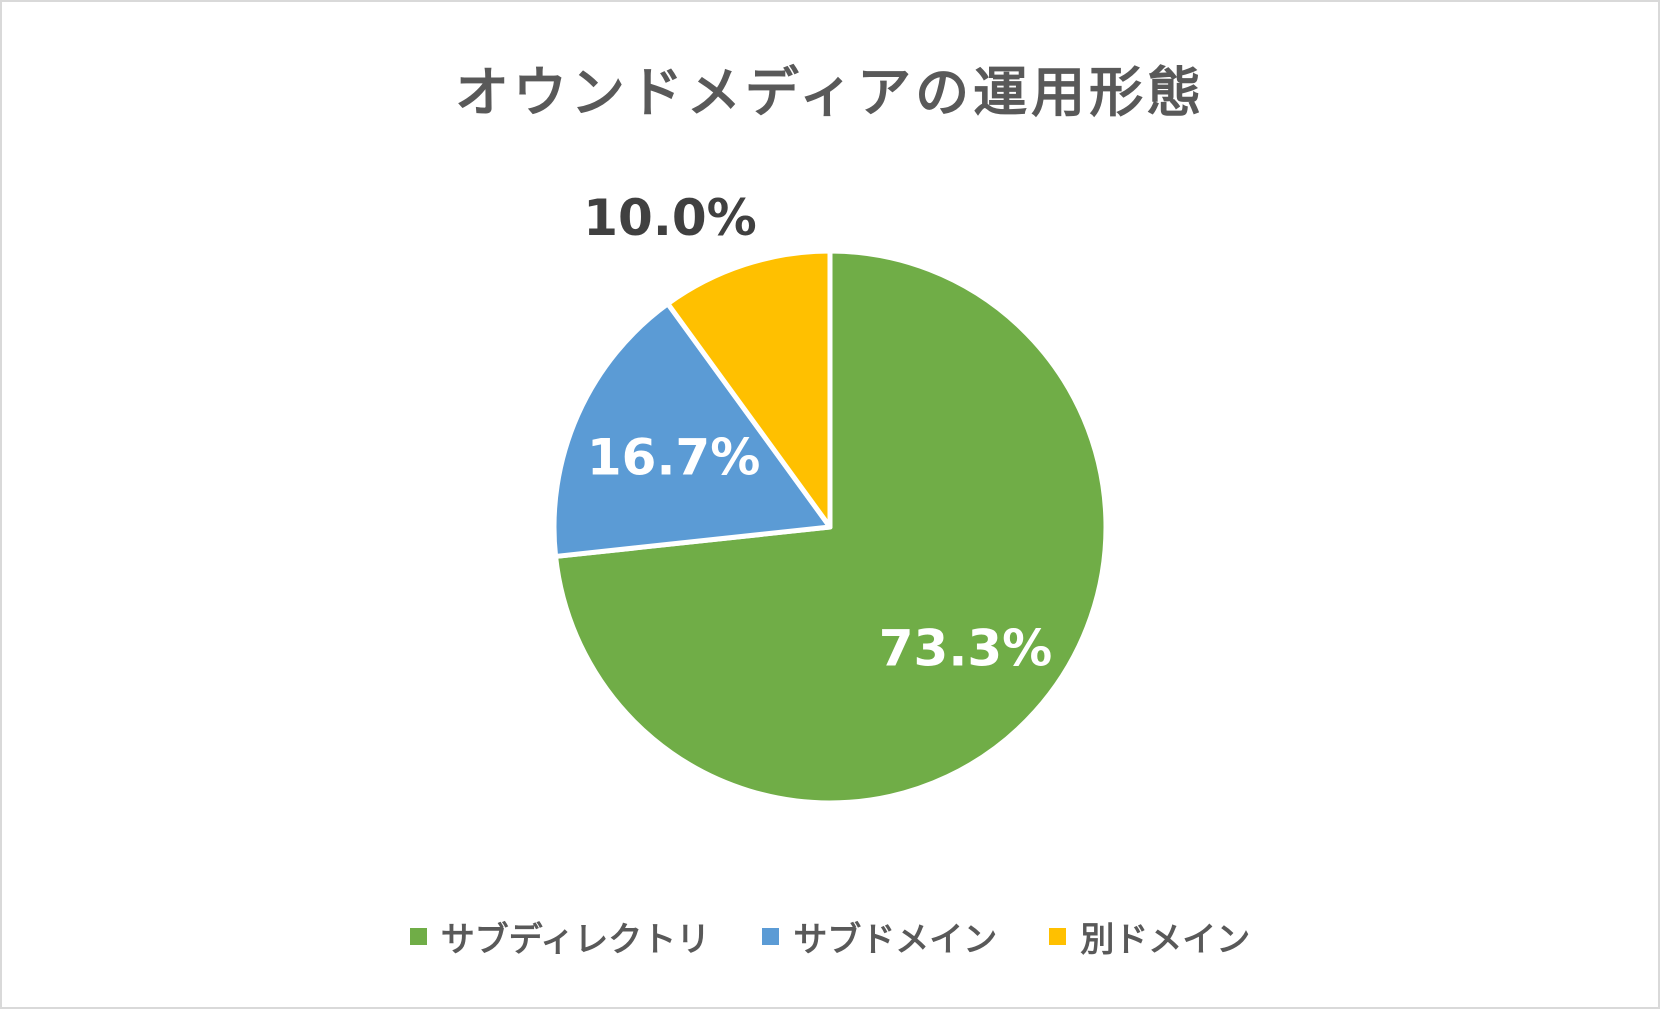 This screenshot has width=1660, height=1009. What do you see at coordinates (673, 458) in the screenshot?
I see `data-label-subdomain: 16.7%` at bounding box center [673, 458].